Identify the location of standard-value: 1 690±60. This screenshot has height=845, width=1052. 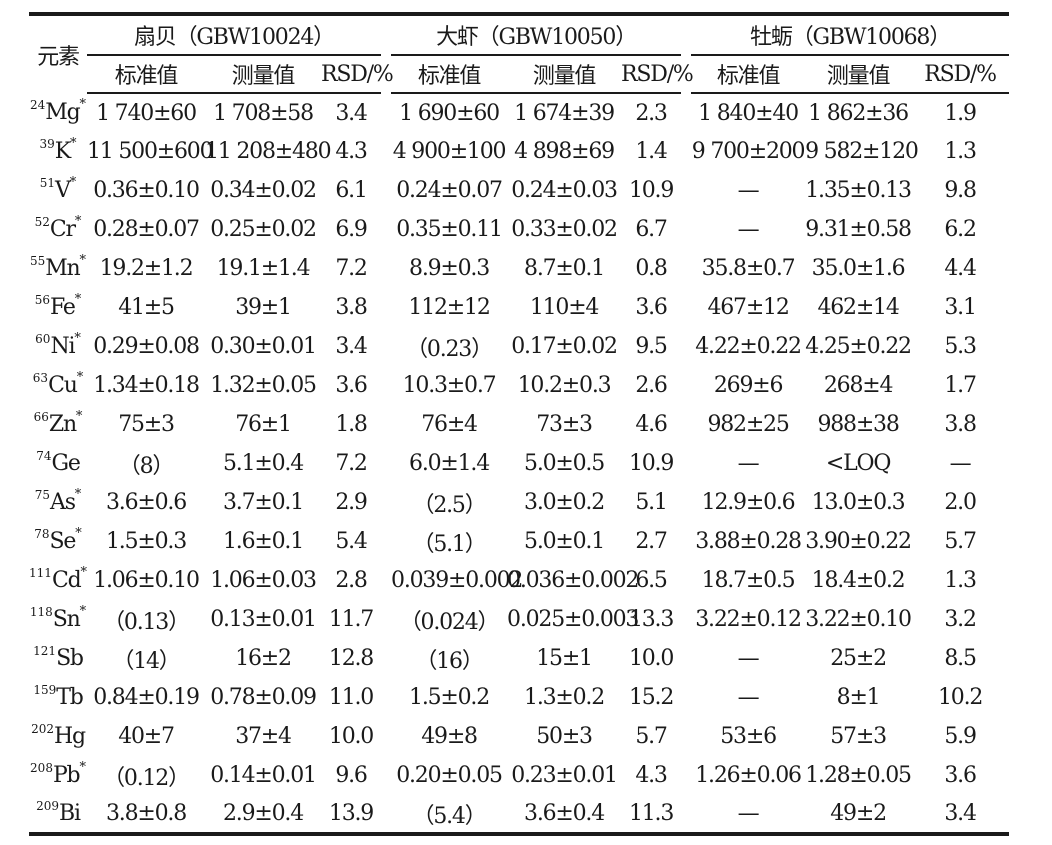
(449, 113).